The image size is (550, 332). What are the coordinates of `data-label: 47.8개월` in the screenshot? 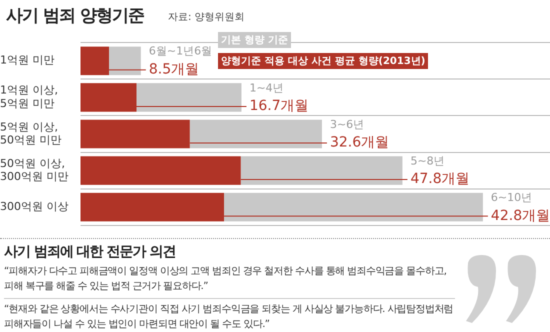 It's located at (440, 179).